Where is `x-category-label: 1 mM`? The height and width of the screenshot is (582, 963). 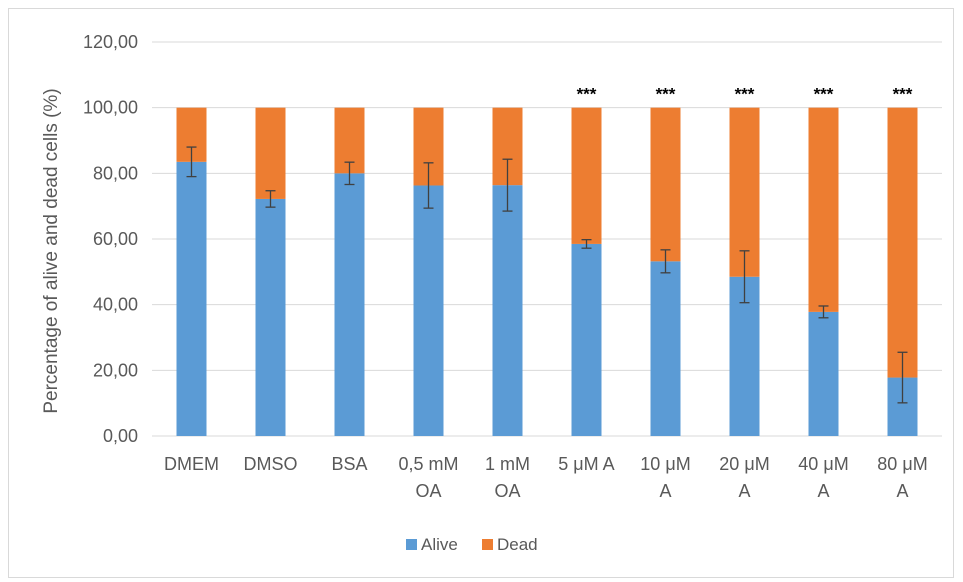
x-category-label: 1 mM is located at coordinates (507, 464).